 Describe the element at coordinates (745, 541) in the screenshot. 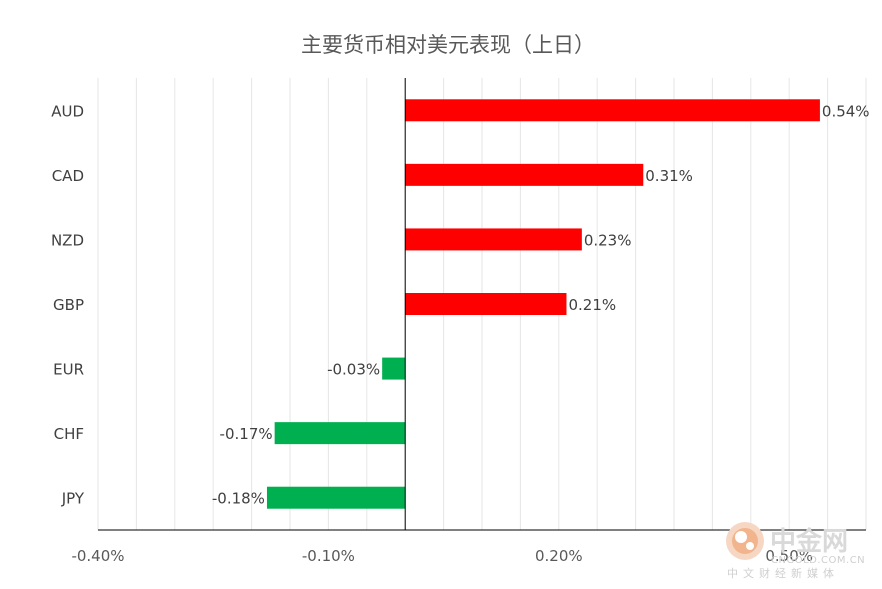

I see `logo-icon` at that location.